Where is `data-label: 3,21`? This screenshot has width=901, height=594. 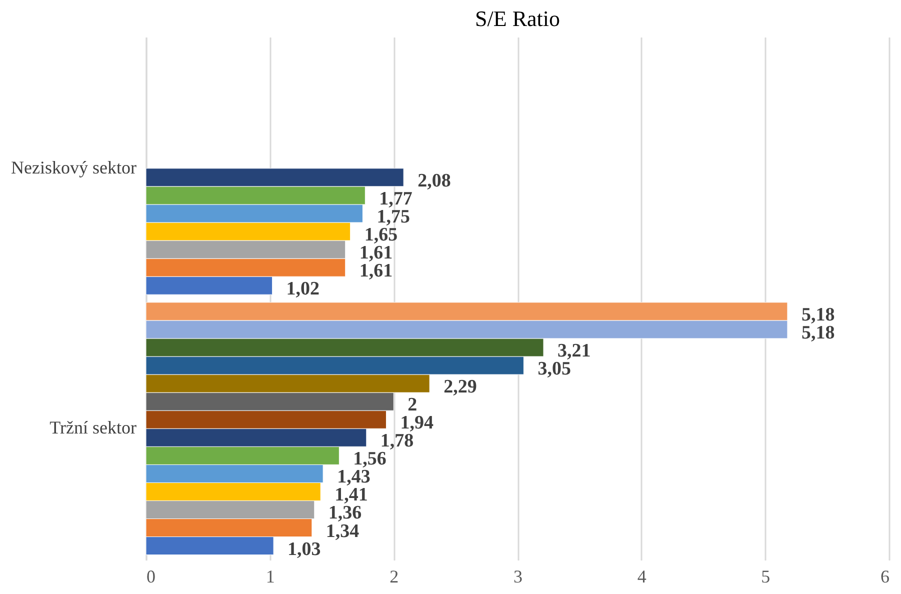
data-label: 3,21 is located at coordinates (574, 351).